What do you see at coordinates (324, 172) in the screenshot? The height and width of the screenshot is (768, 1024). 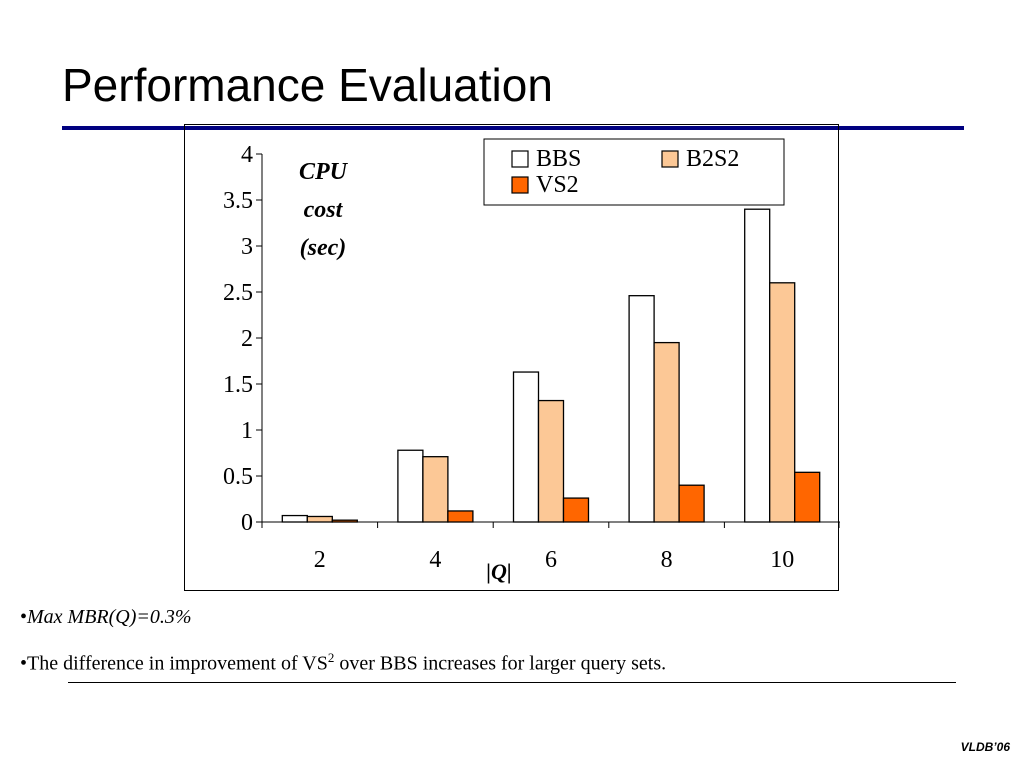 I see `y-axis-label: CPU` at bounding box center [324, 172].